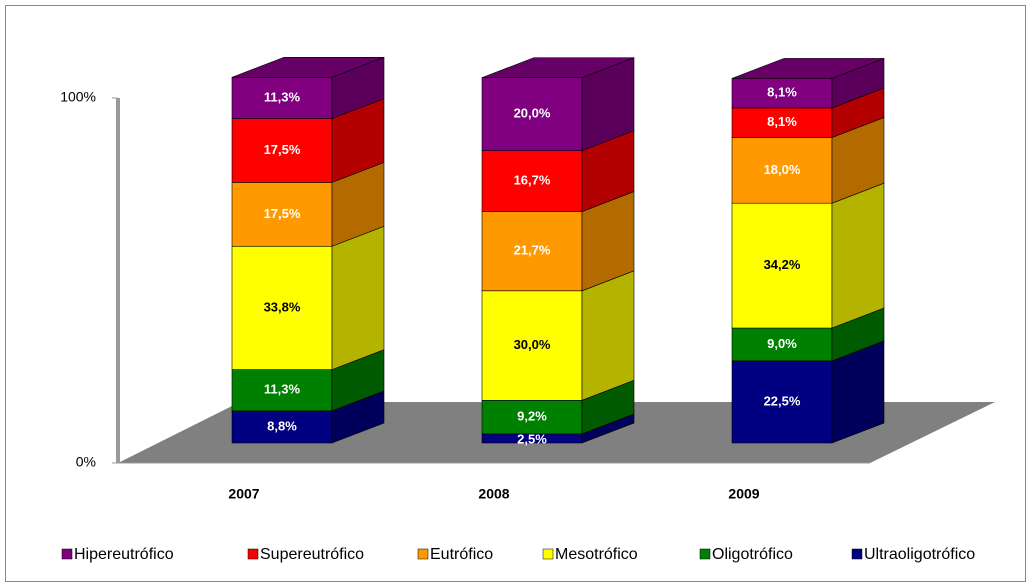 This screenshot has width=1032, height=588. I want to click on data-label: 34,2%, so click(782, 264).